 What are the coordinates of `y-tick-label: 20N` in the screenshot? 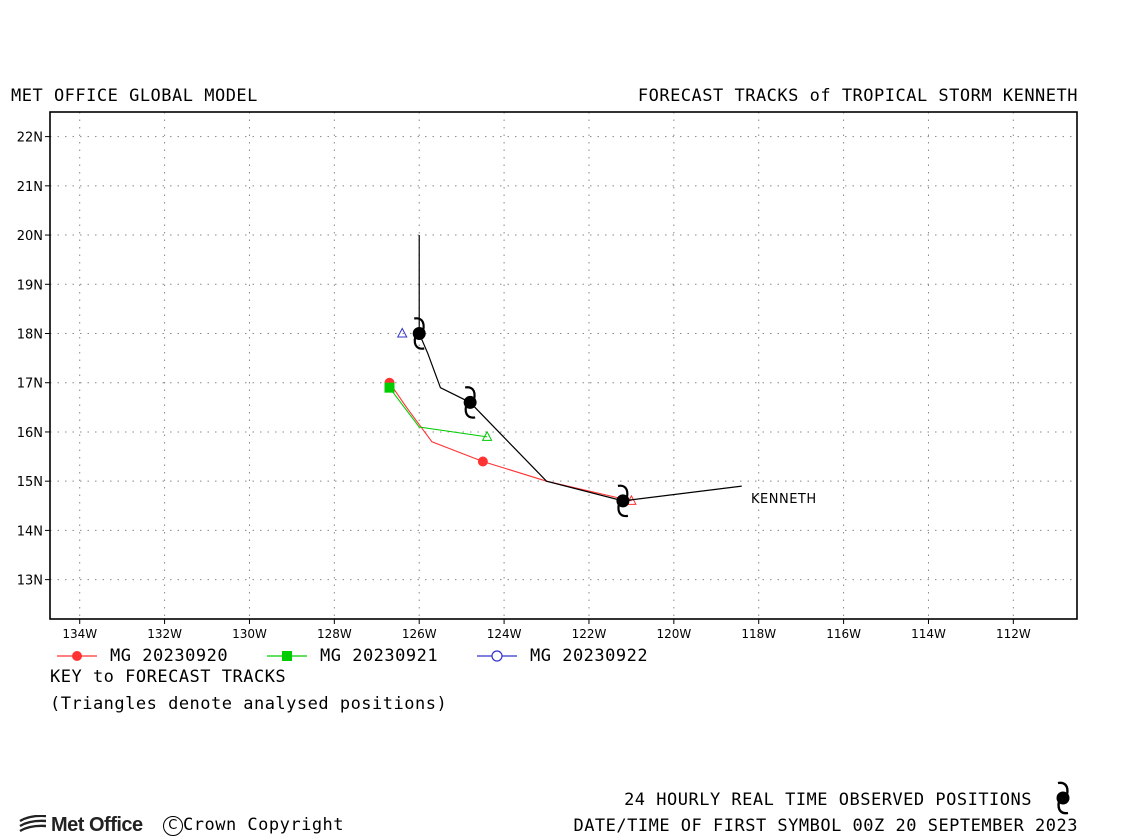 It's located at (30, 236).